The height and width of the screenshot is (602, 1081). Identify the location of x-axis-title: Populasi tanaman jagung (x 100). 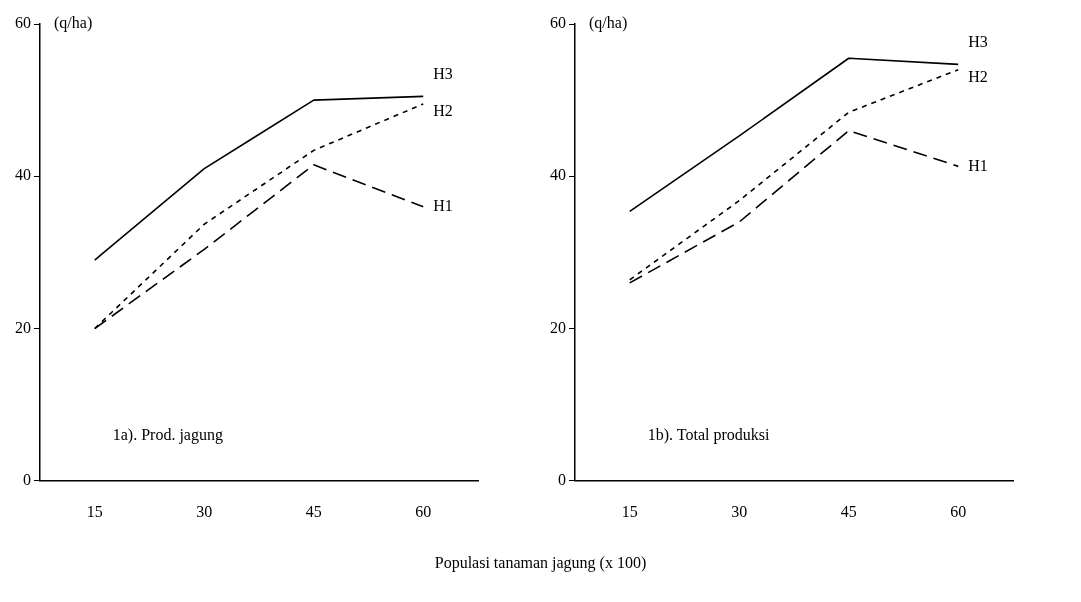
(540, 563).